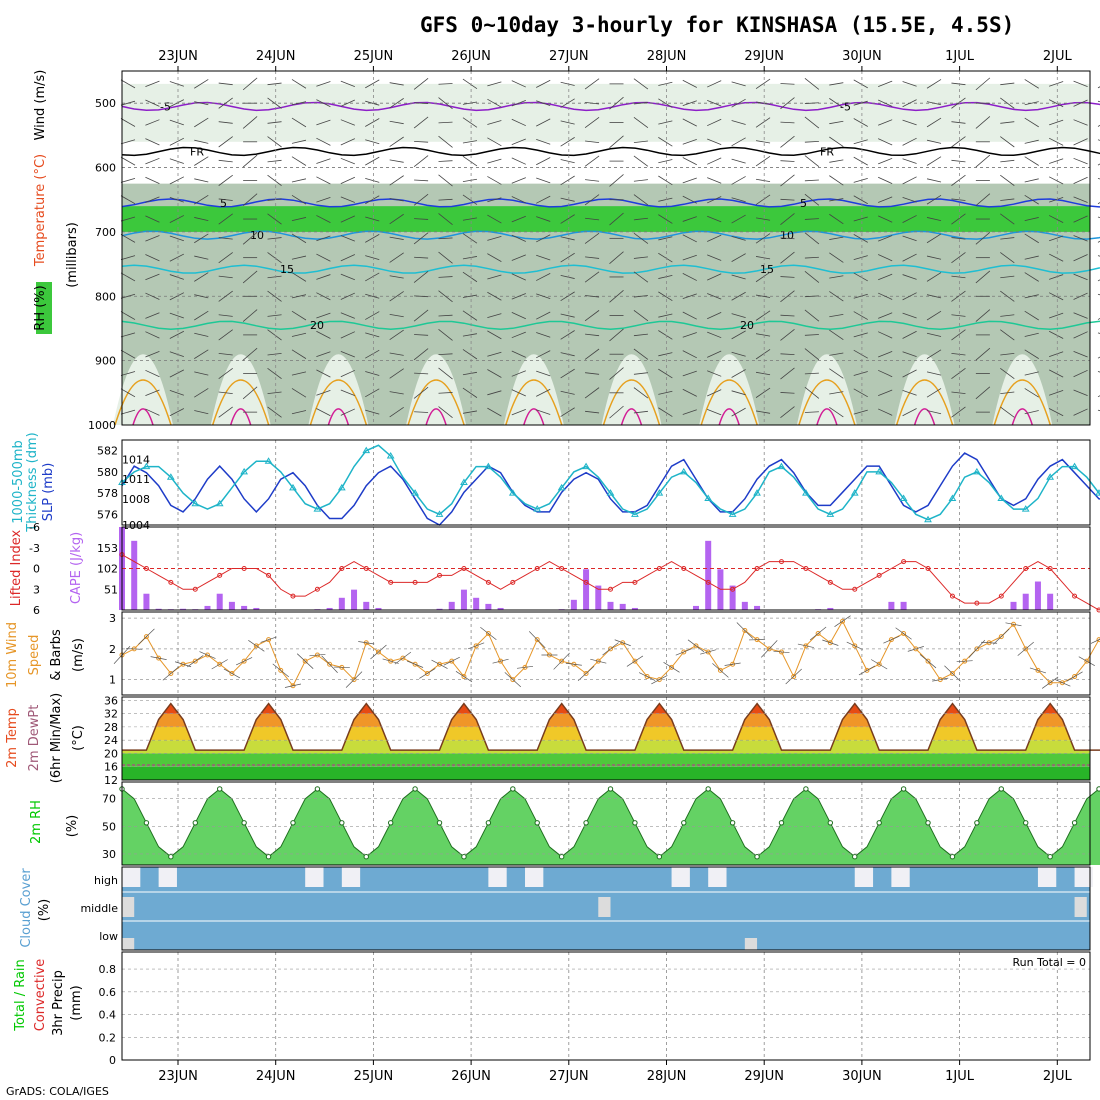 Image resolution: width=1100 pixels, height=1100 pixels. What do you see at coordinates (40, 307) in the screenshot?
I see `ylabel-rh: RH (%)` at bounding box center [40, 307].